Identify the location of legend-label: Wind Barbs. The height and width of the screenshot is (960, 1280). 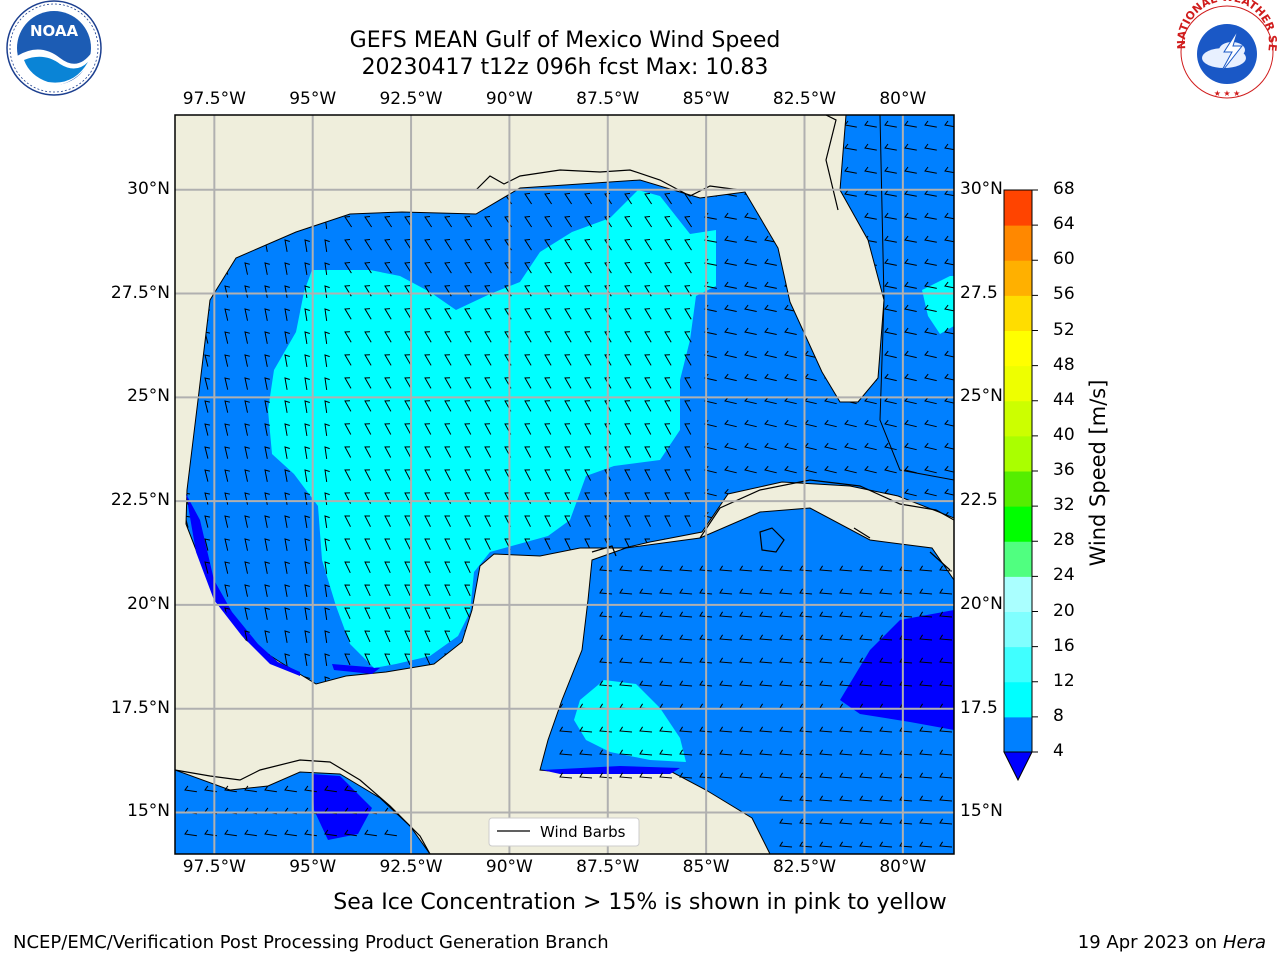
(583, 832).